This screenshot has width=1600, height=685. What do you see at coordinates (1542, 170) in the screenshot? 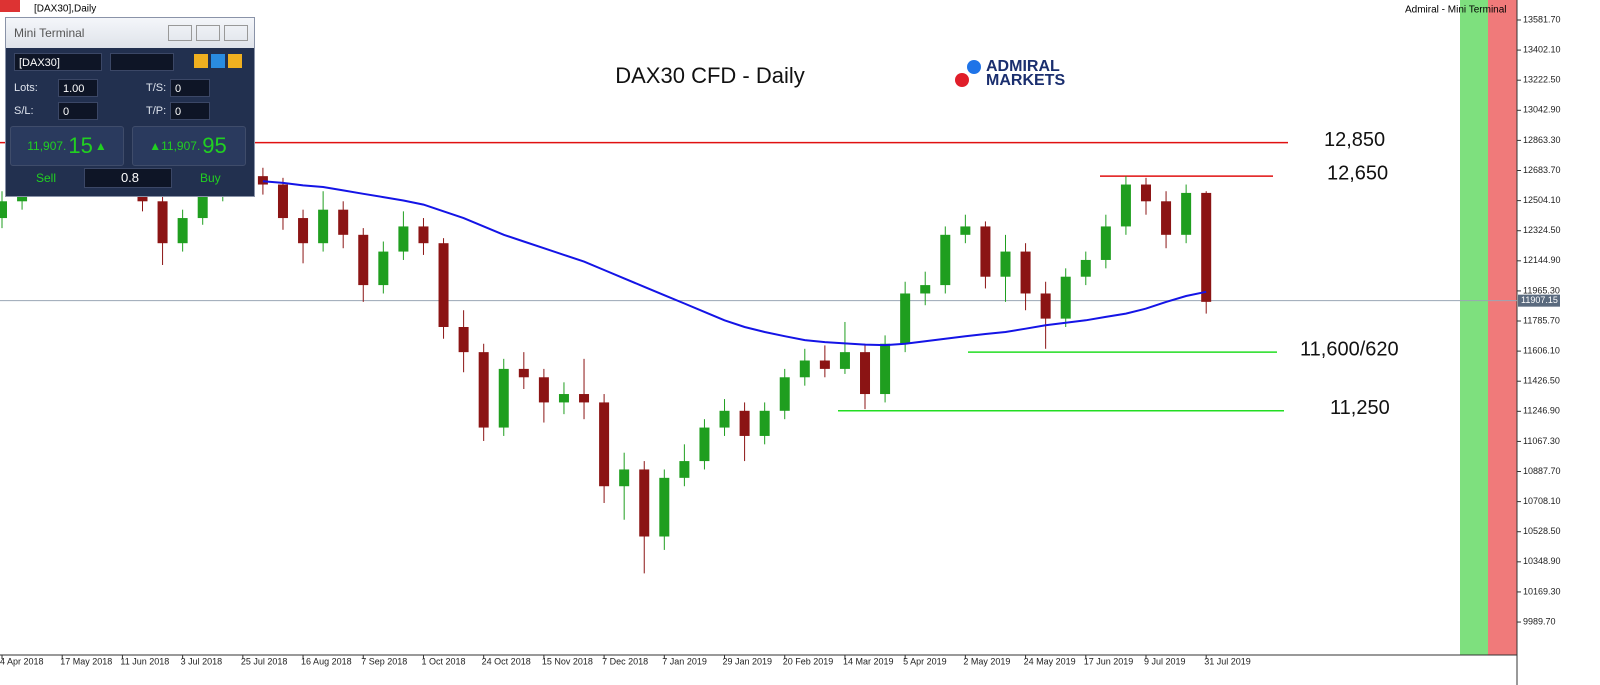
I see `y-tick-label: 12683.70` at bounding box center [1542, 170].